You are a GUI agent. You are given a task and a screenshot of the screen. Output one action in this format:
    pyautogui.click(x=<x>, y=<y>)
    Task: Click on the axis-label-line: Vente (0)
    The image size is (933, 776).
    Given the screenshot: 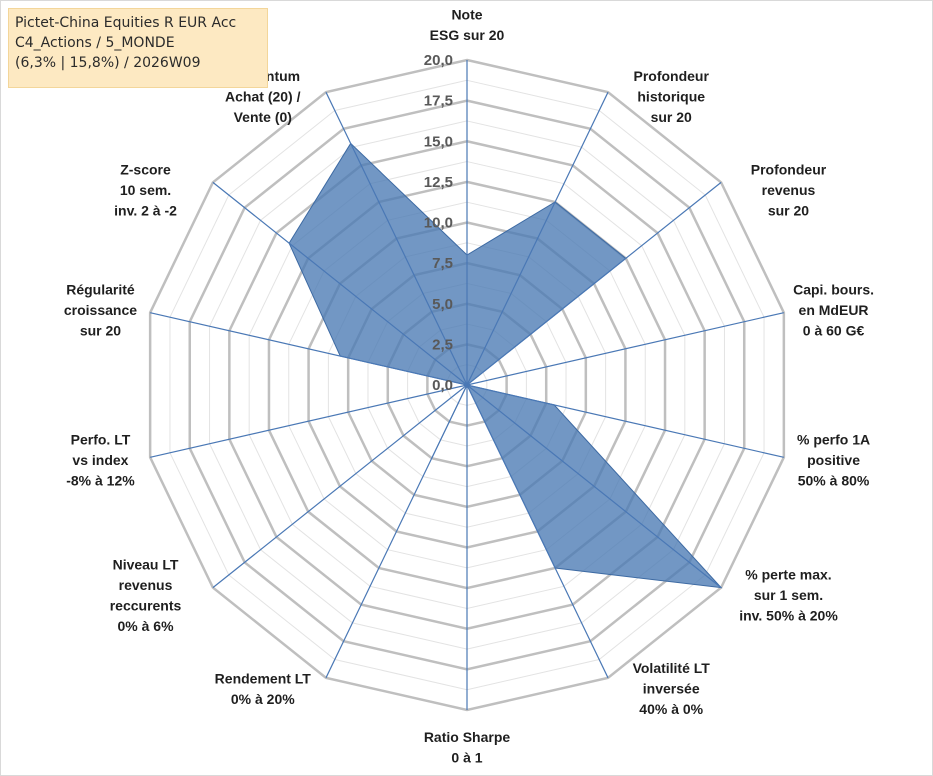 What is the action you would take?
    pyautogui.click(x=263, y=117)
    